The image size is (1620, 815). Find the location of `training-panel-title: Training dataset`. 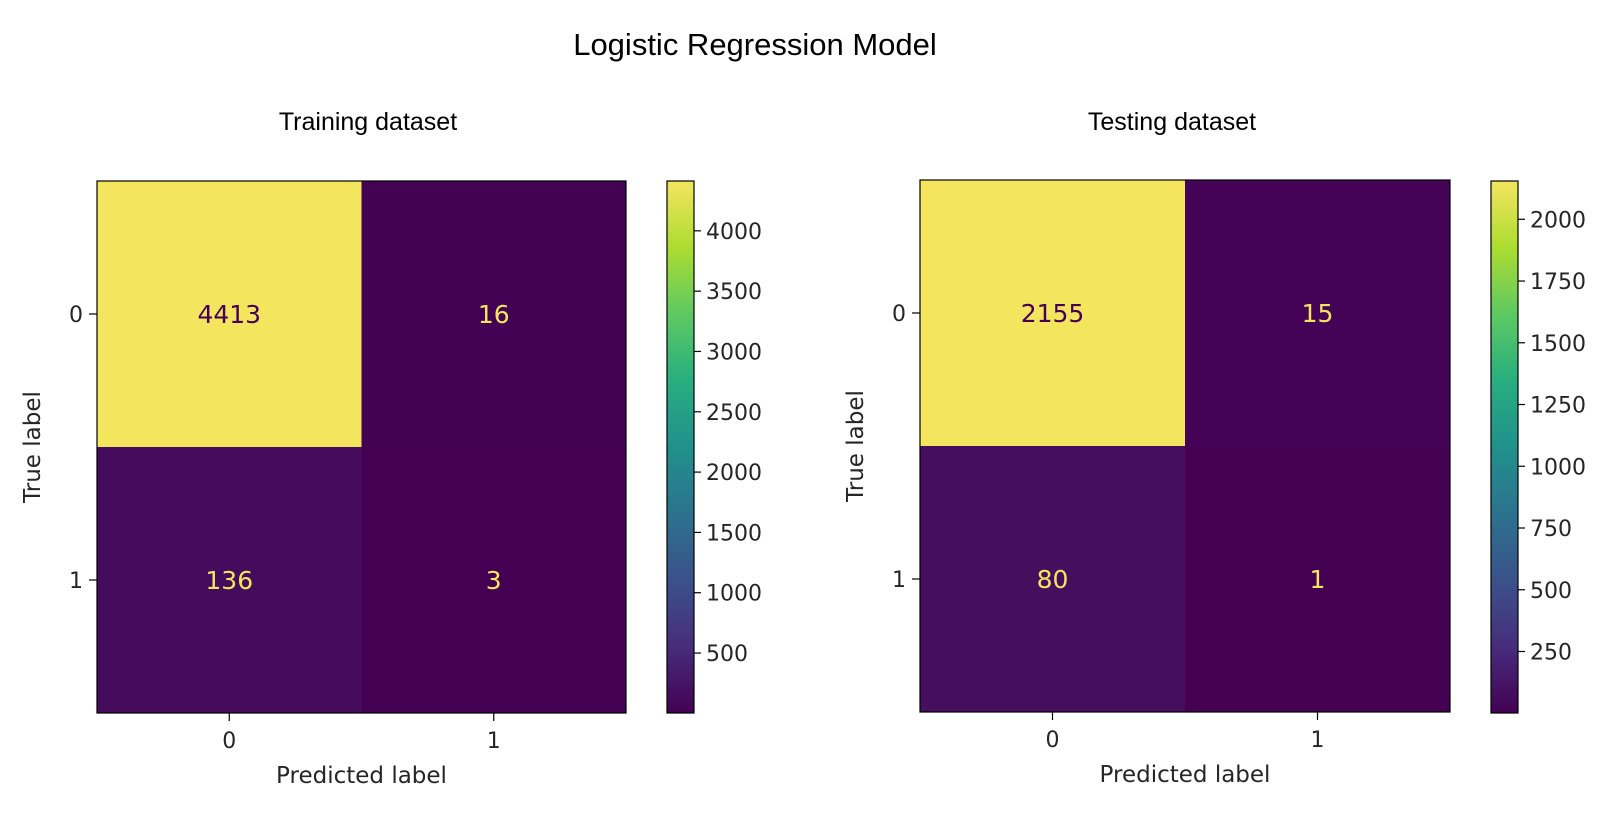

training-panel-title: Training dataset is located at coordinates (368, 122).